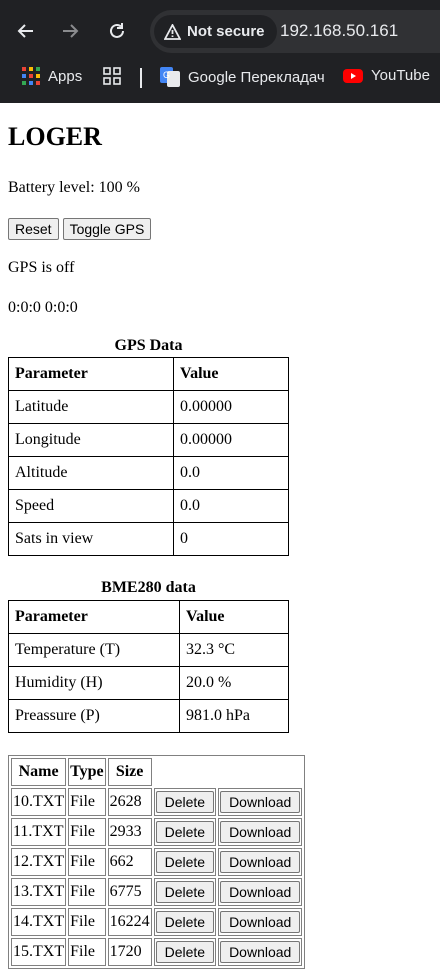 The image size is (440, 969). I want to click on back-button, so click(26, 31).